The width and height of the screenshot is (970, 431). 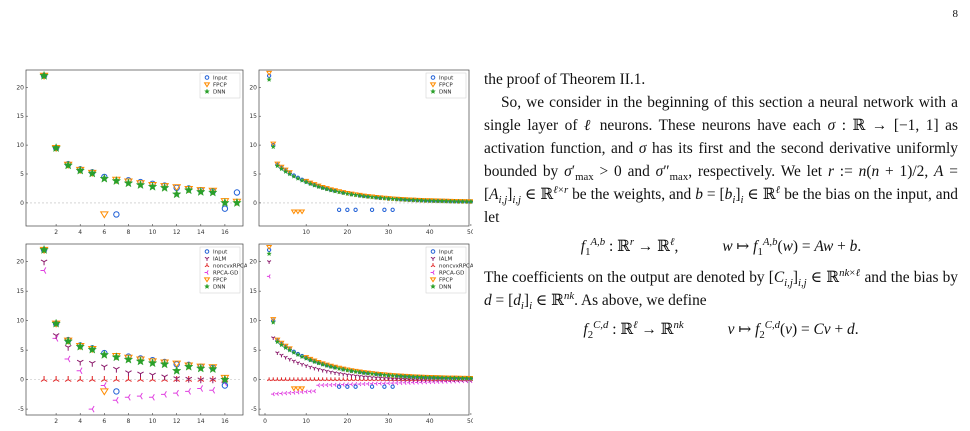 I want to click on legend-label: RPCA-GD, so click(x=225, y=274).